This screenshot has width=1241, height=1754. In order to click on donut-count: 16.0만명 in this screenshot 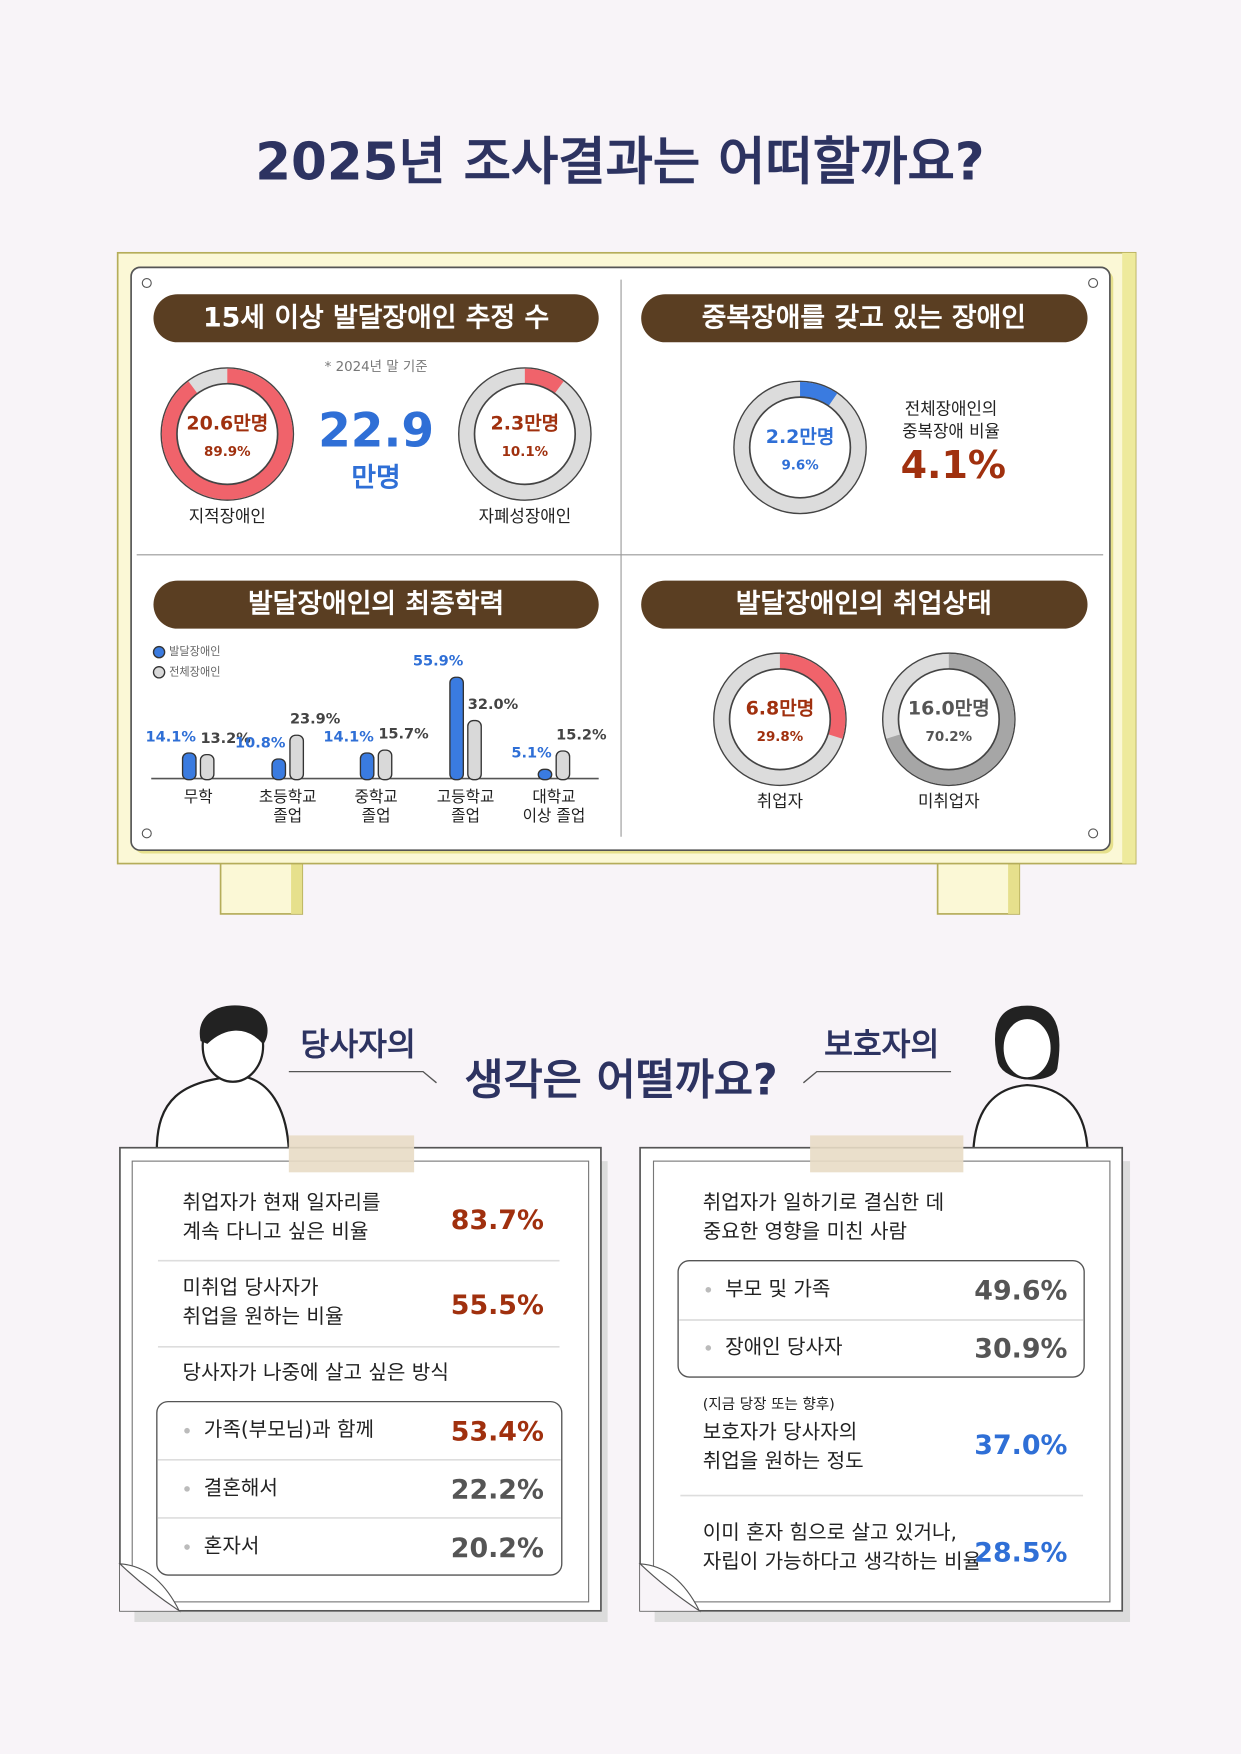, I will do `click(949, 709)`.